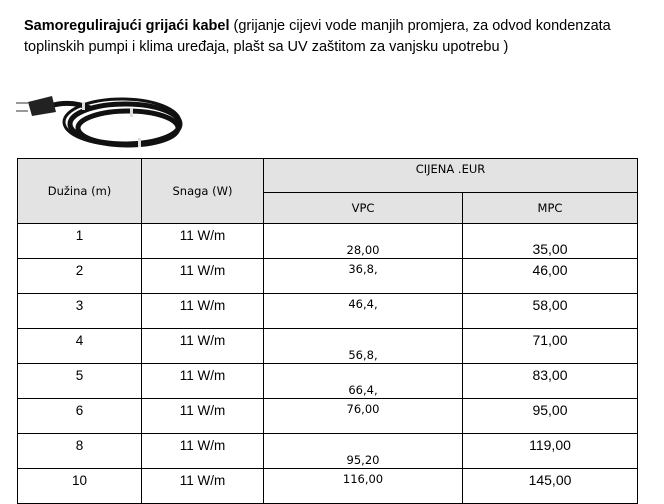 The height and width of the screenshot is (504, 664). I want to click on table-row: 5 11 W/m 66,4, 83,00, so click(327, 381).